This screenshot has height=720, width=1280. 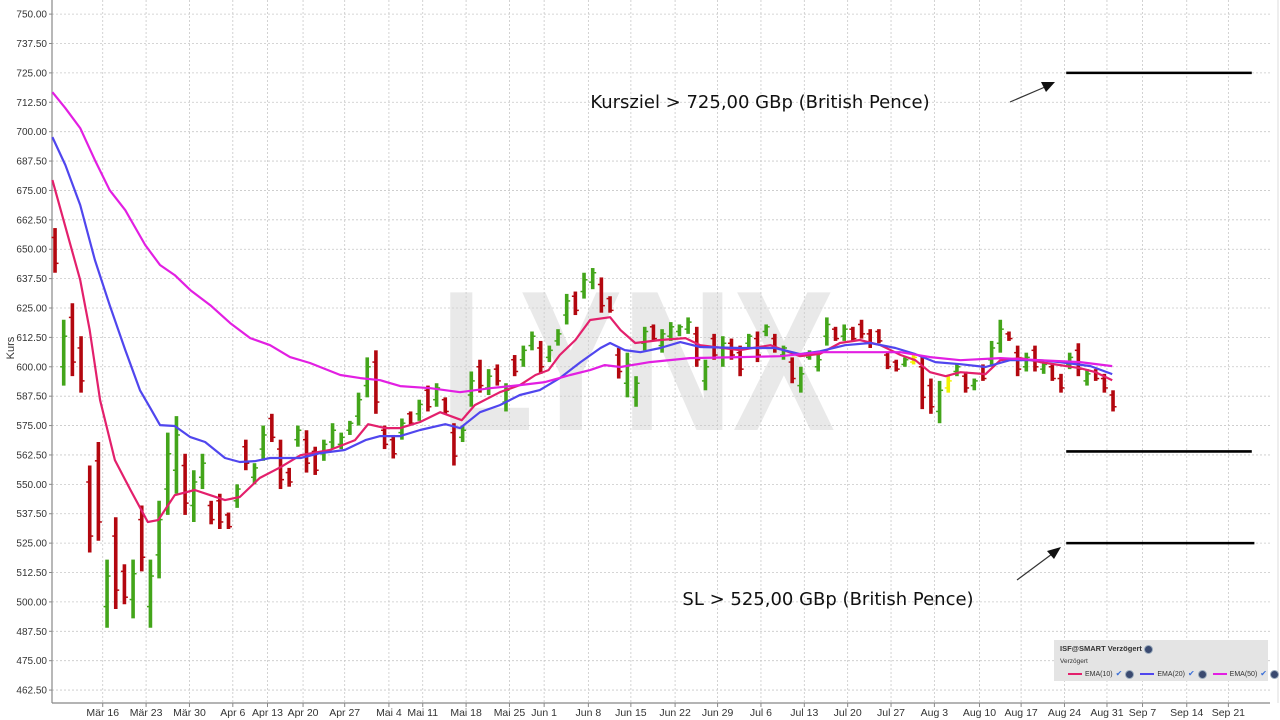 I want to click on ema50-swatch, so click(x=1219, y=674).